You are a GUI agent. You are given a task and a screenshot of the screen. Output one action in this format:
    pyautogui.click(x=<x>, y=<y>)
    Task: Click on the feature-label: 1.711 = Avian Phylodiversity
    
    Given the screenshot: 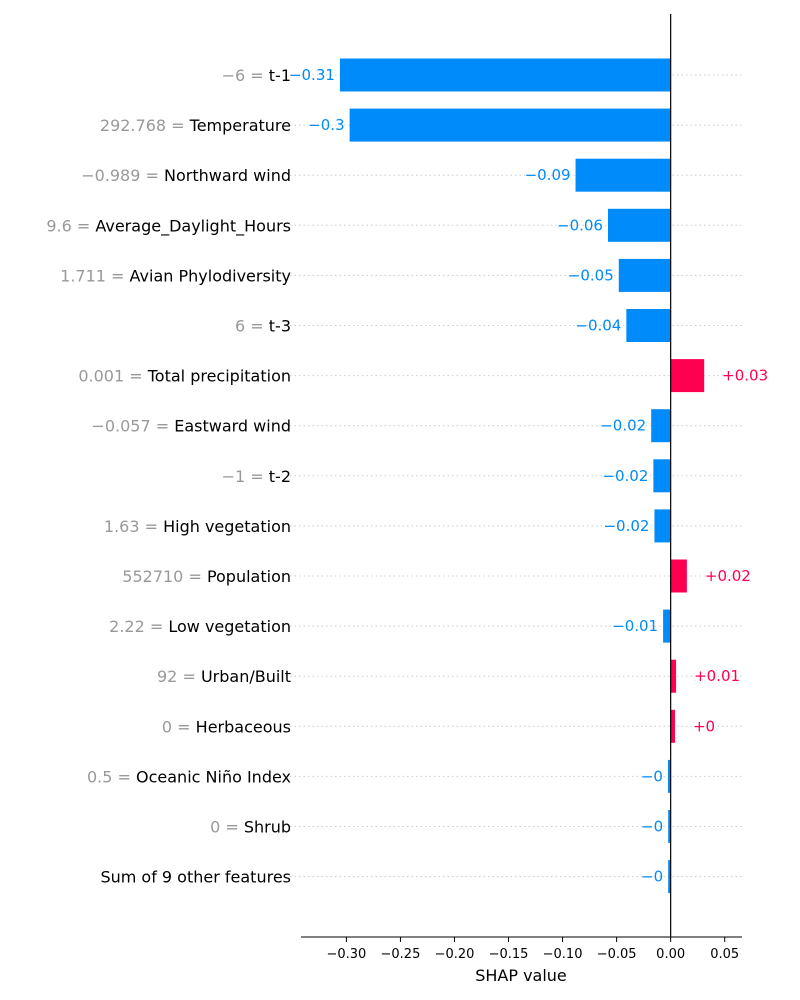 What is the action you would take?
    pyautogui.click(x=175, y=275)
    